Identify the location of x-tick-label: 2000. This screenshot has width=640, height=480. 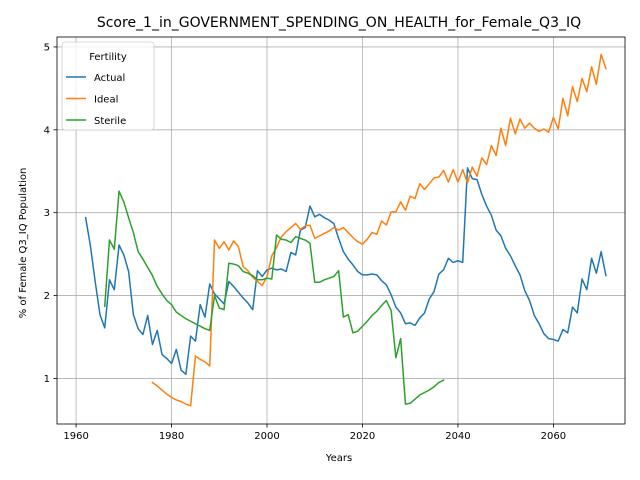
(266, 436).